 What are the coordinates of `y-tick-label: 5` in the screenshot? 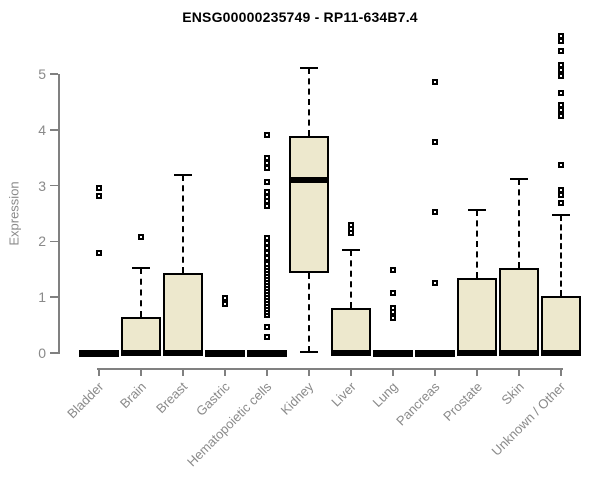 It's located at (42, 74).